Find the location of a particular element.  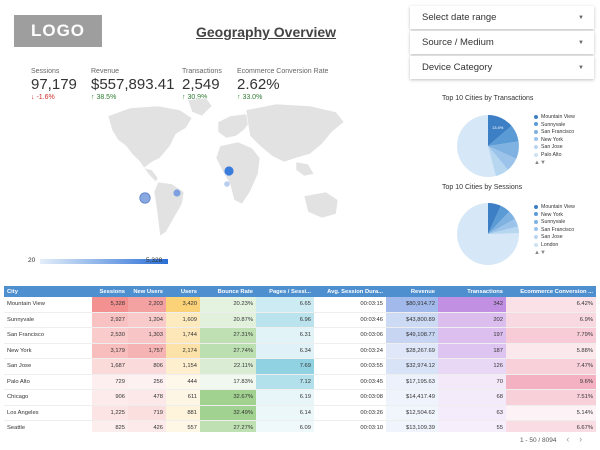

table-cell: 63 is located at coordinates (472, 413).